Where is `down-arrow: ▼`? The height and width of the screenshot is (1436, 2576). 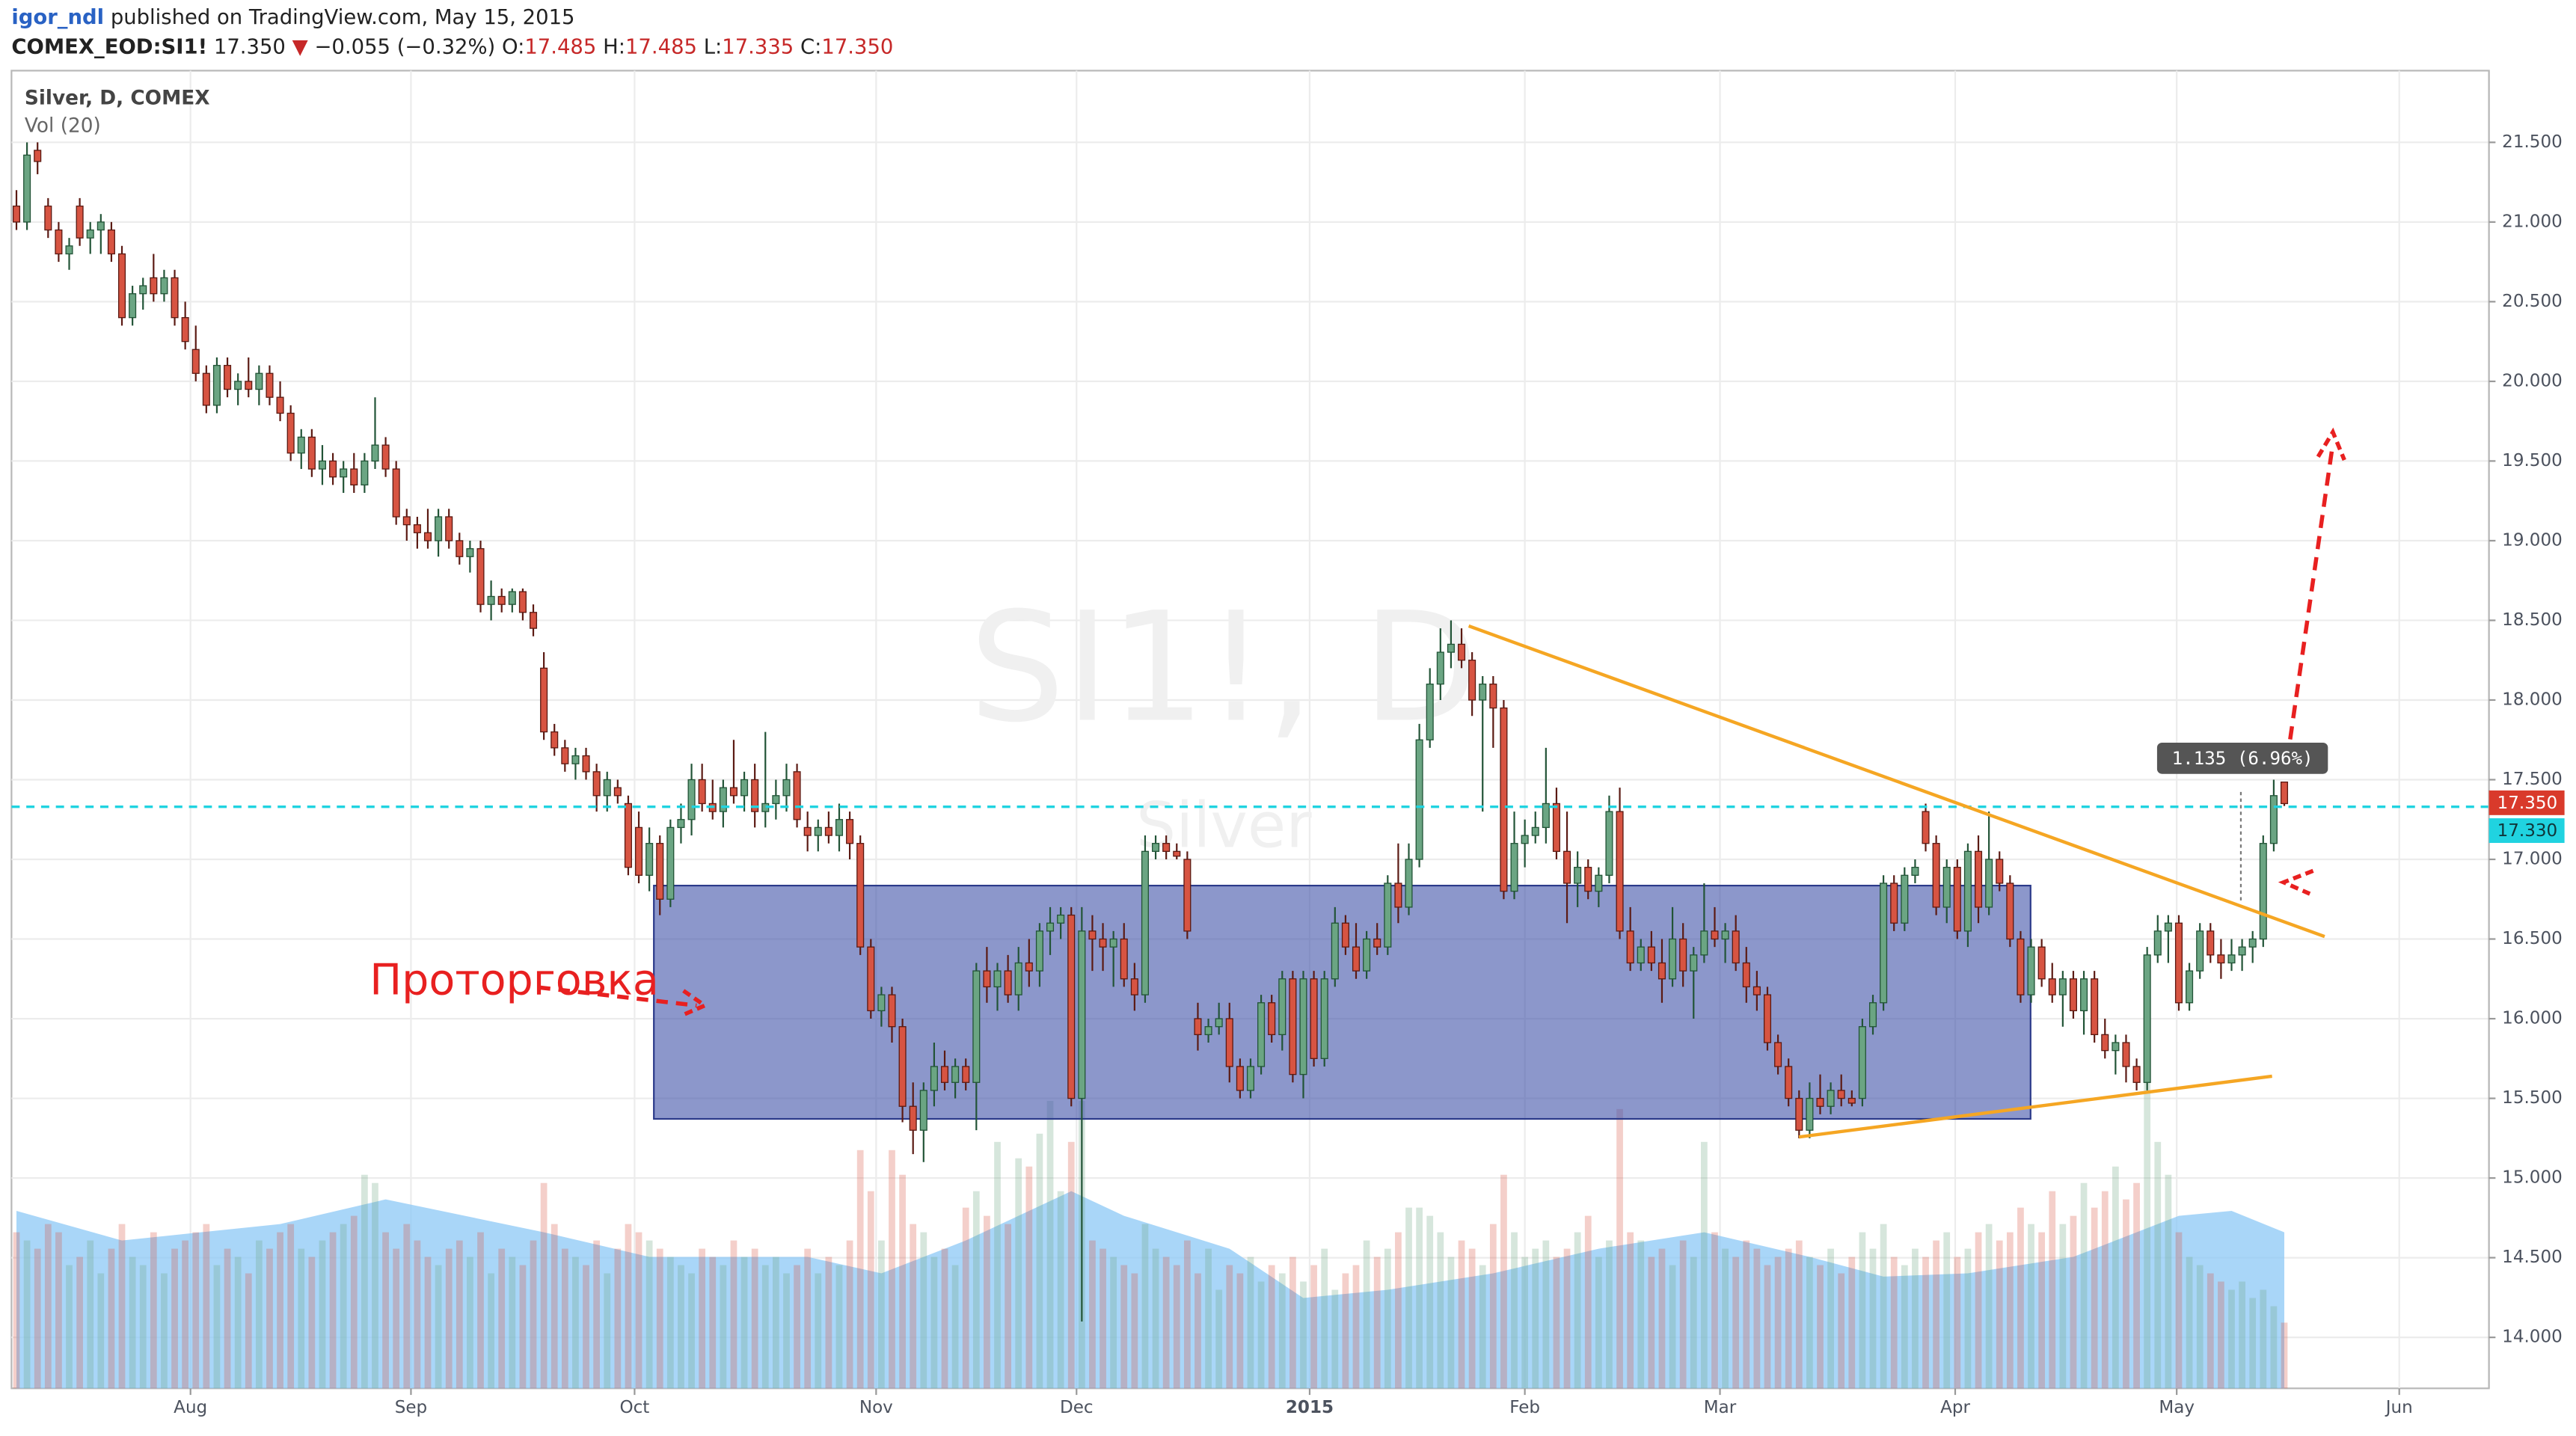 down-arrow: ▼ is located at coordinates (300, 46).